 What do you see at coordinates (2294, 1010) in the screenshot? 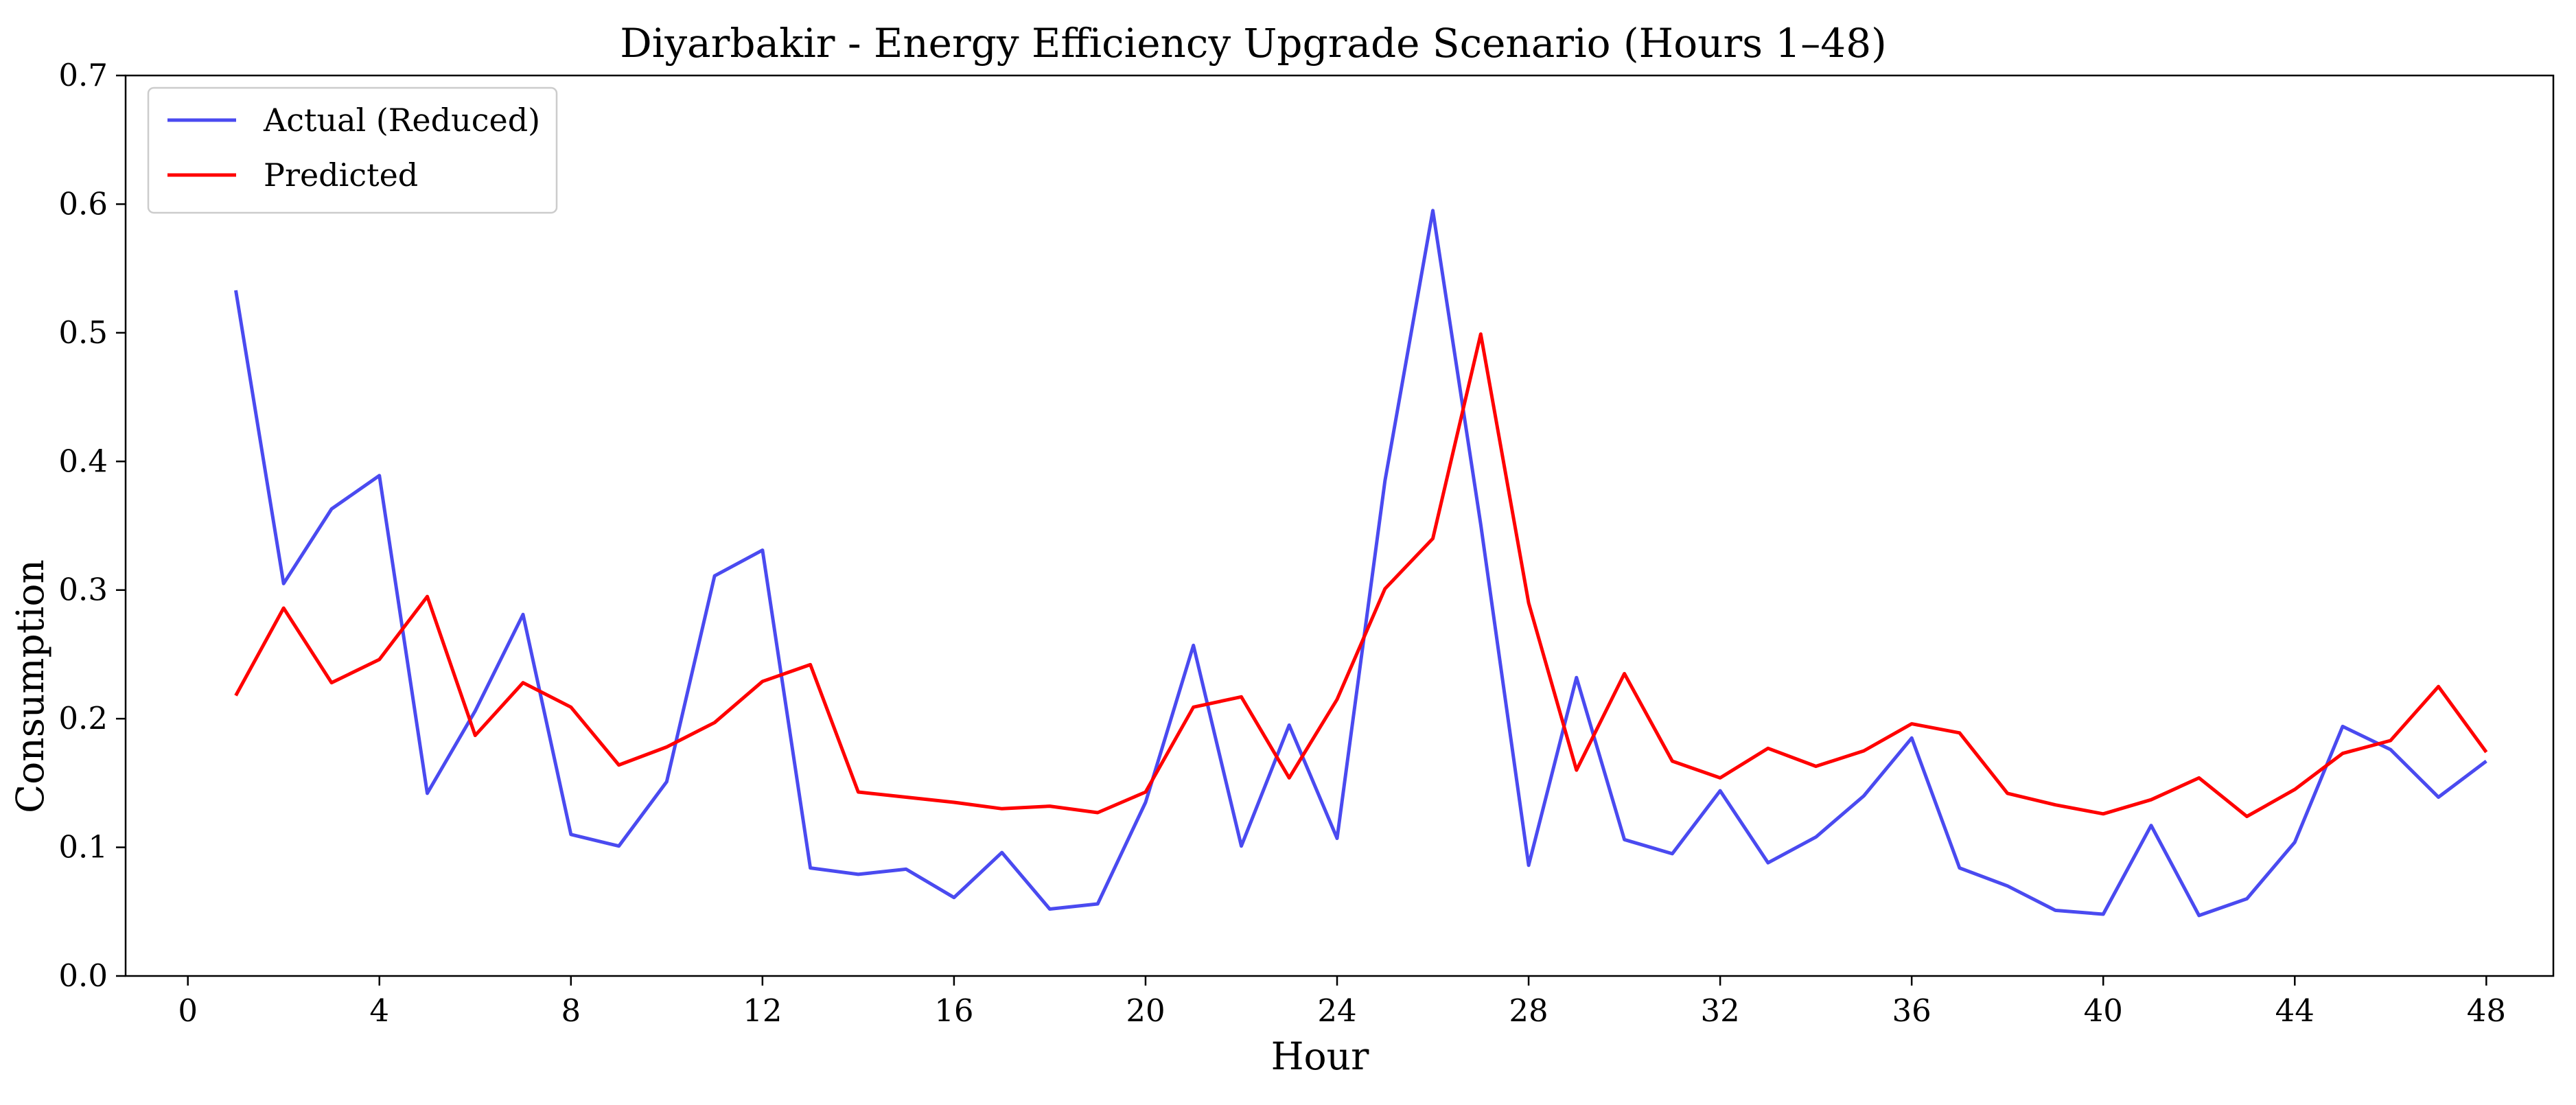
I see `x-tick-label: 44` at bounding box center [2294, 1010].